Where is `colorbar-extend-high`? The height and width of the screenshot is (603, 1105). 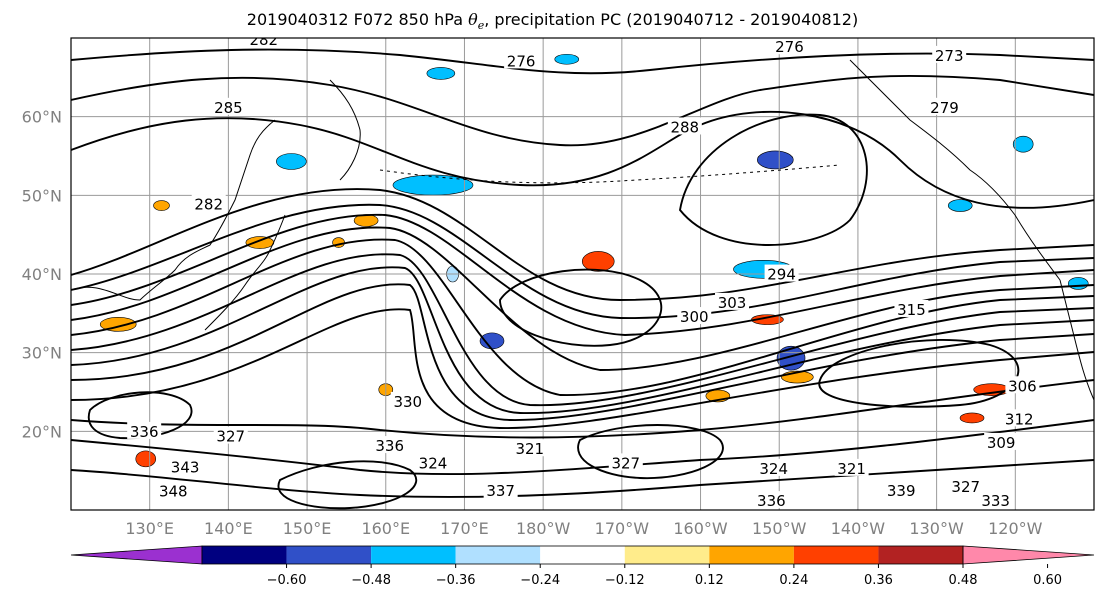
colorbar-extend-high is located at coordinates (1028, 555).